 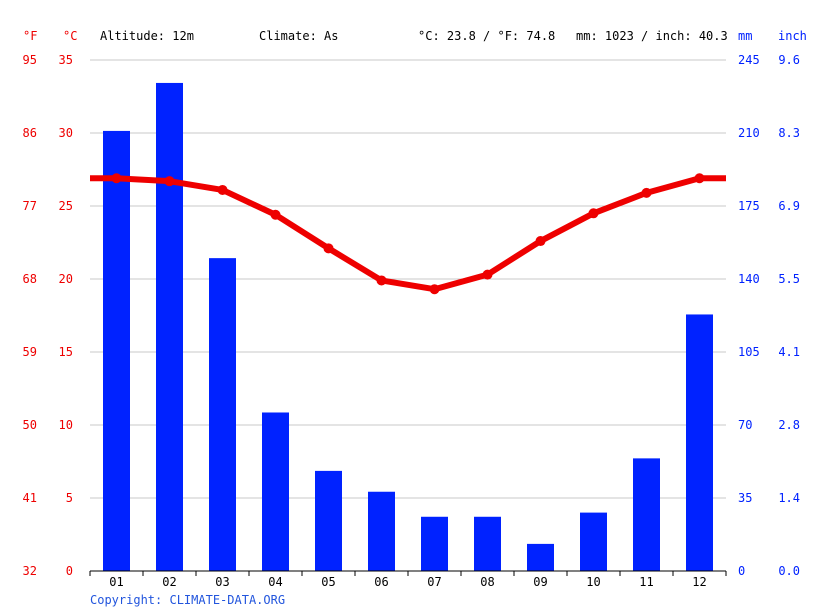 I want to click on y-tick-label-mm: 70, so click(x=745, y=425).